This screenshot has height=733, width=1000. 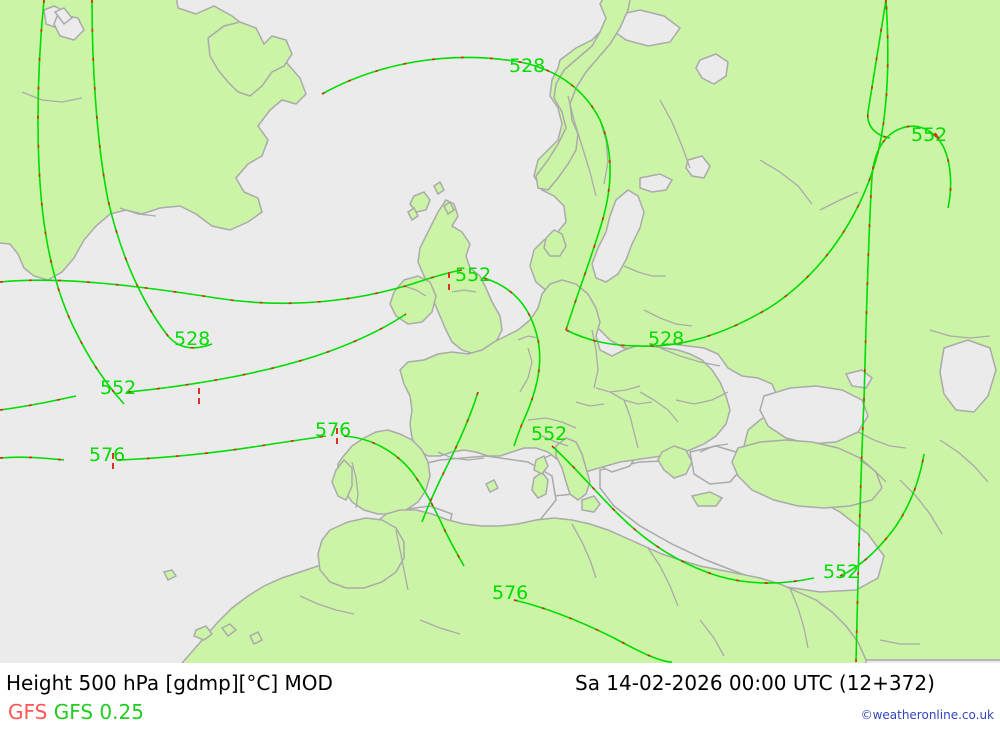 What do you see at coordinates (555, 243) in the screenshot?
I see `land-denmark` at bounding box center [555, 243].